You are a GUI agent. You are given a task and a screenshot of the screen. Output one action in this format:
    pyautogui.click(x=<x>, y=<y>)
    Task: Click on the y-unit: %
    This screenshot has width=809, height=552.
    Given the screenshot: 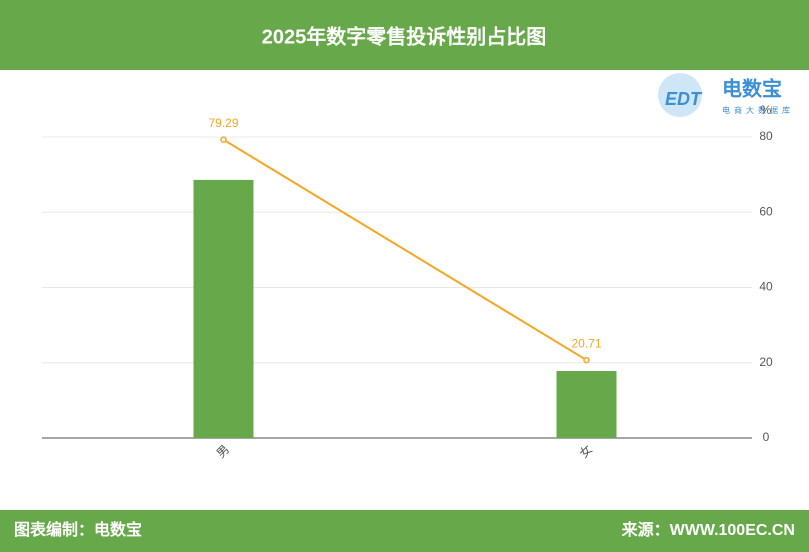 What is the action you would take?
    pyautogui.click(x=766, y=110)
    